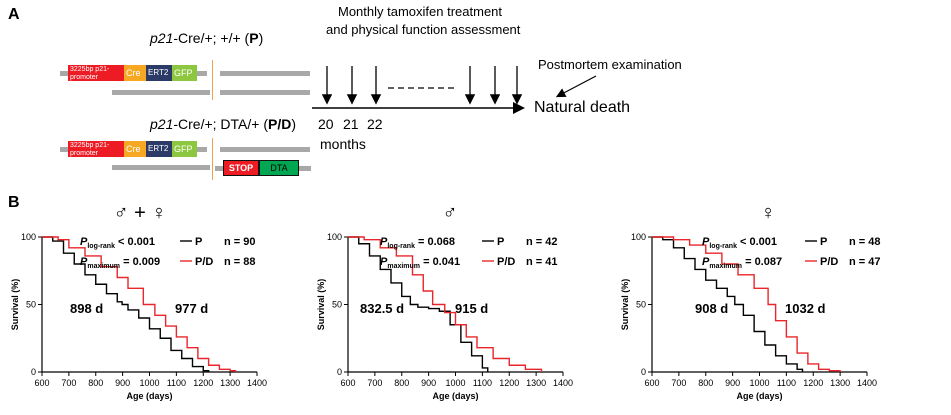 The width and height of the screenshot is (951, 415). What do you see at coordinates (159, 149) in the screenshot?
I see `ert2-block: ERT2` at bounding box center [159, 149].